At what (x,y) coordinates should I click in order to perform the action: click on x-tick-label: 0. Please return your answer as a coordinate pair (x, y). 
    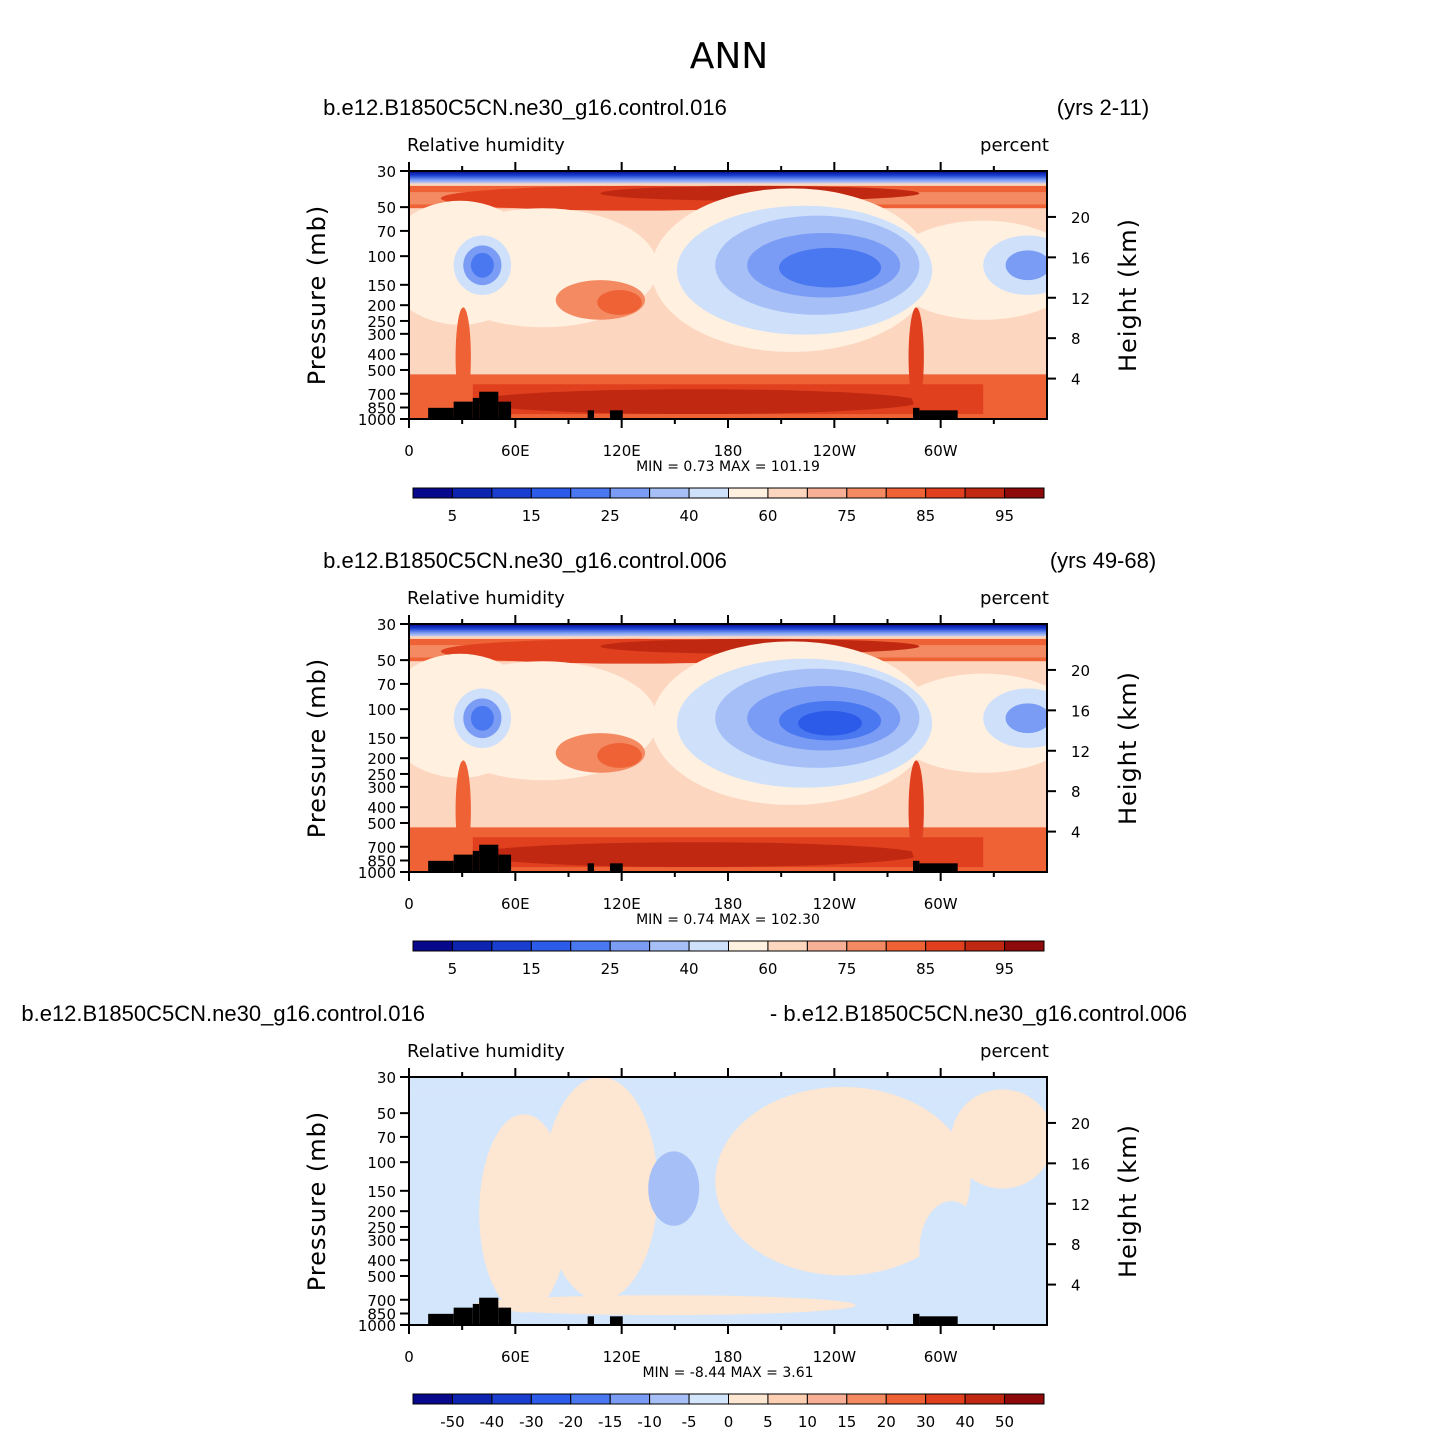
    Looking at the image, I should click on (409, 451).